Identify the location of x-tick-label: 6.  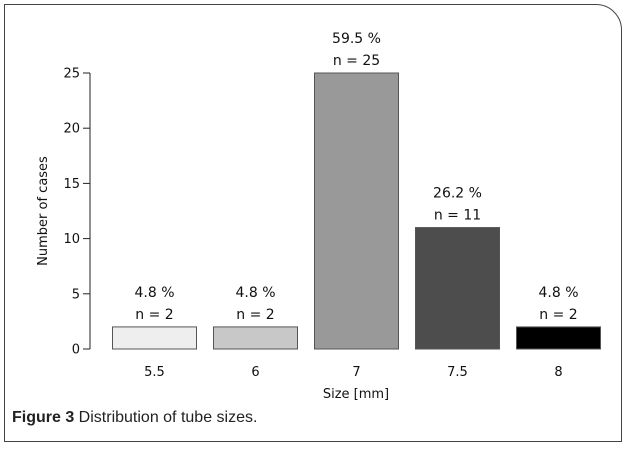
(255, 372).